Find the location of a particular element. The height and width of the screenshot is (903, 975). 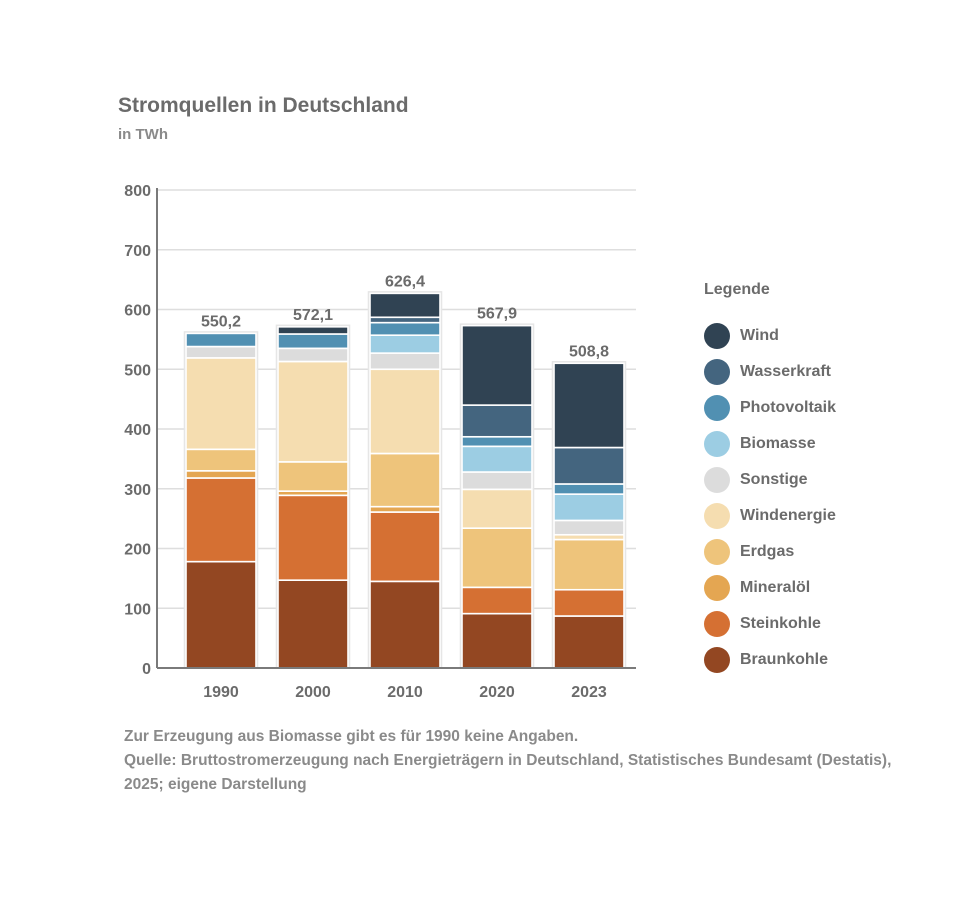

legend-item: Wind is located at coordinates (770, 336).